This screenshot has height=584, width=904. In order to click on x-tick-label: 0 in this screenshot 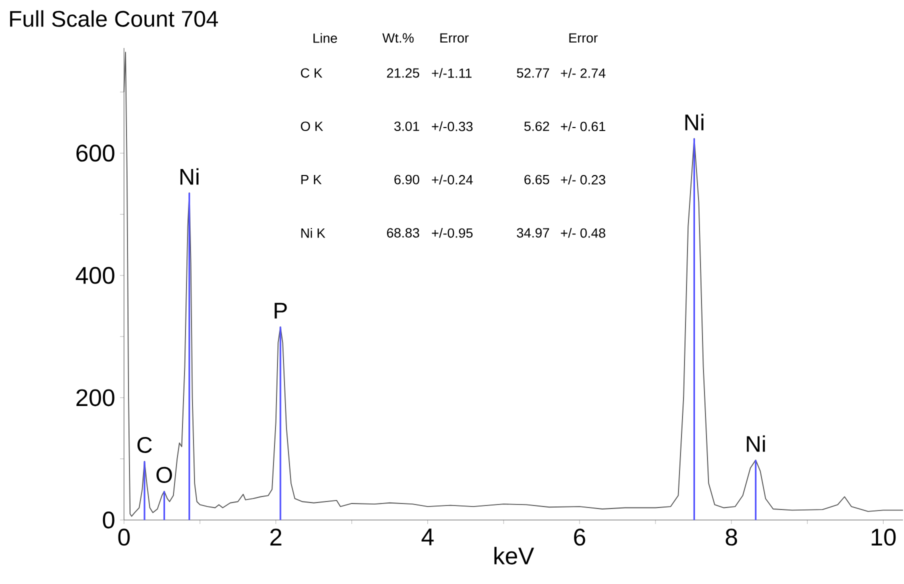, I will do `click(124, 537)`.